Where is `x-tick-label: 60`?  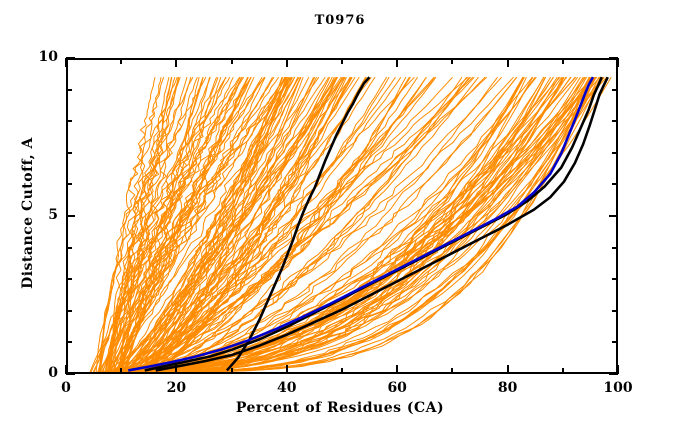 x-tick-label: 60 is located at coordinates (397, 388).